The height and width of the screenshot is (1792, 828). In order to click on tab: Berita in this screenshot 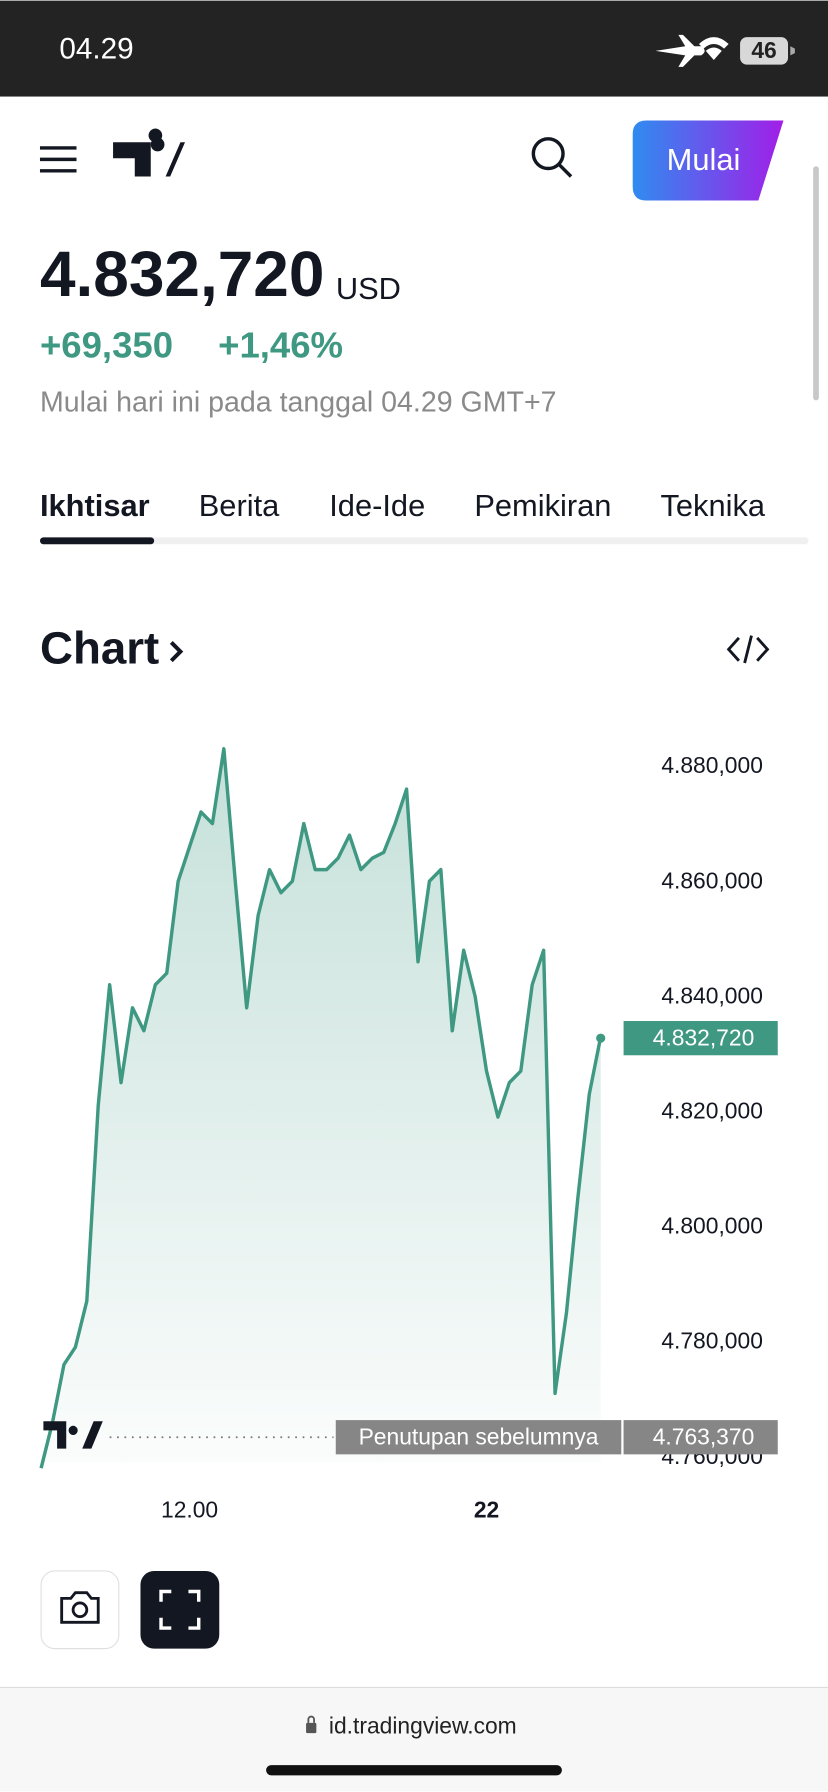, I will do `click(239, 505)`.